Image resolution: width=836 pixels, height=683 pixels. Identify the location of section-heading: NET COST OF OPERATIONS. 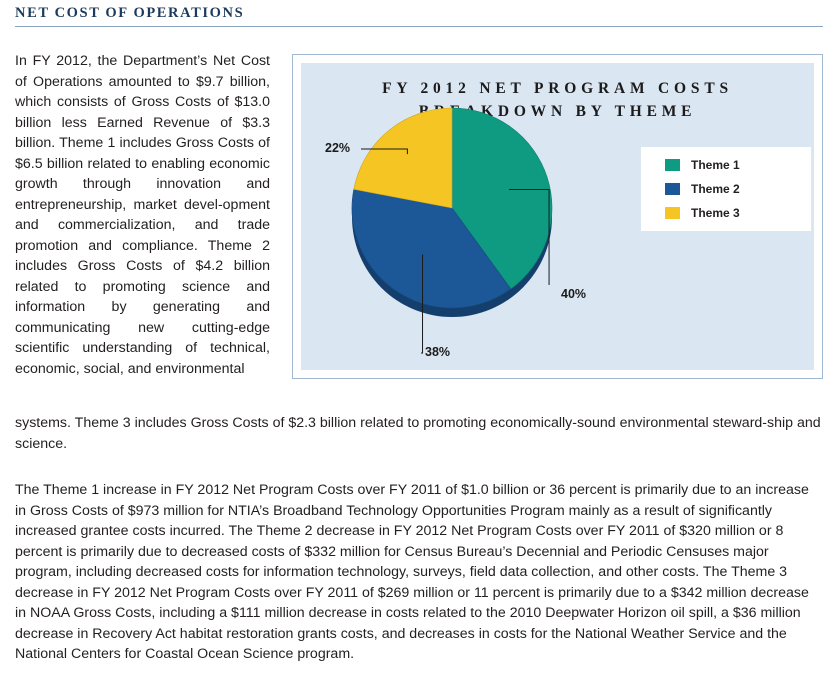
(130, 13).